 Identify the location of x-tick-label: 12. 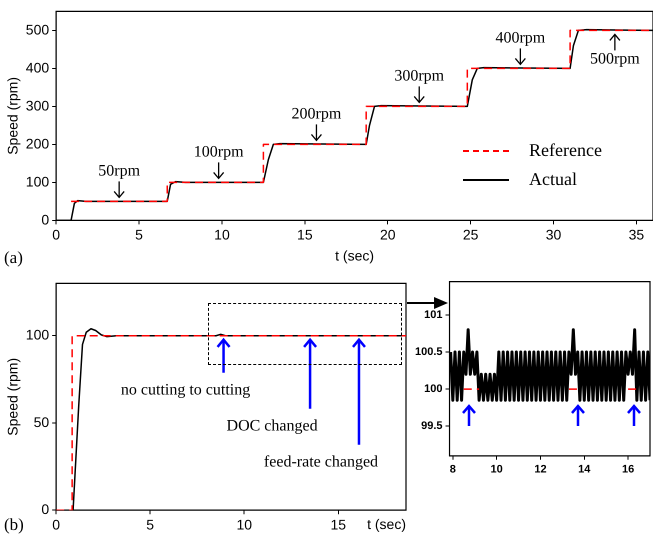
(540, 469).